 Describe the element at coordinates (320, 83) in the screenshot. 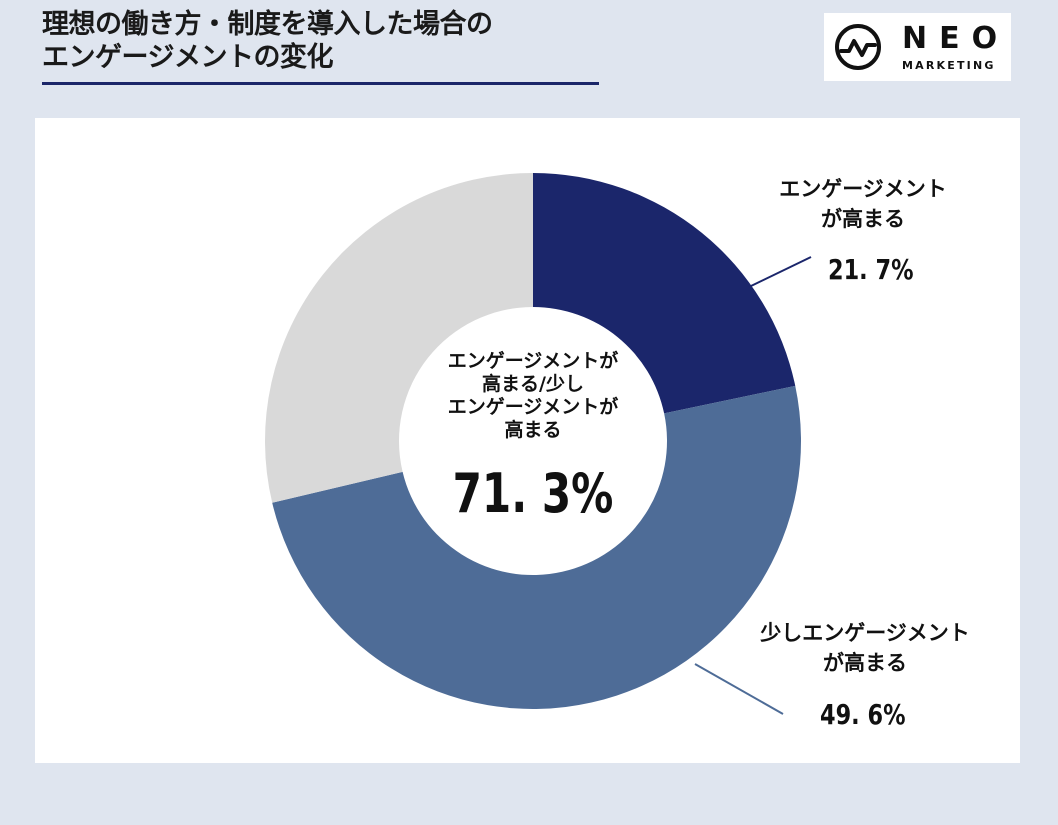

I see `title-underline` at that location.